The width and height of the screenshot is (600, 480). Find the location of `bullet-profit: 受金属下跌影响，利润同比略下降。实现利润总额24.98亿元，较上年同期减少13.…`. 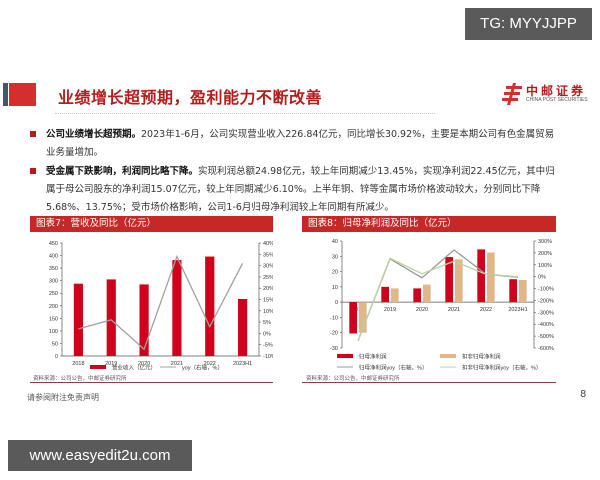

bullet-profit: 受金属下跌影响，利润同比略下降。实现利润总额24.98亿元，较上年同期减少13.… is located at coordinates (293, 190).